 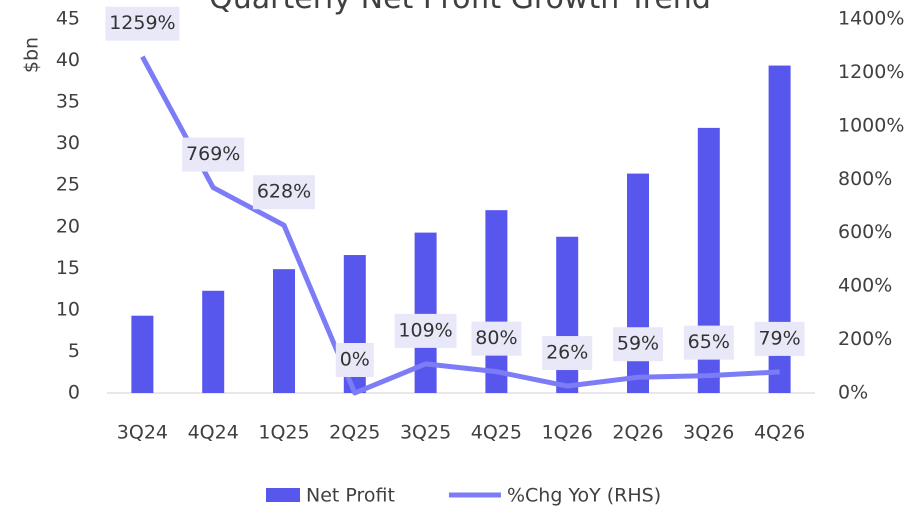 I want to click on y-tick-label: 35, so click(x=68, y=102).